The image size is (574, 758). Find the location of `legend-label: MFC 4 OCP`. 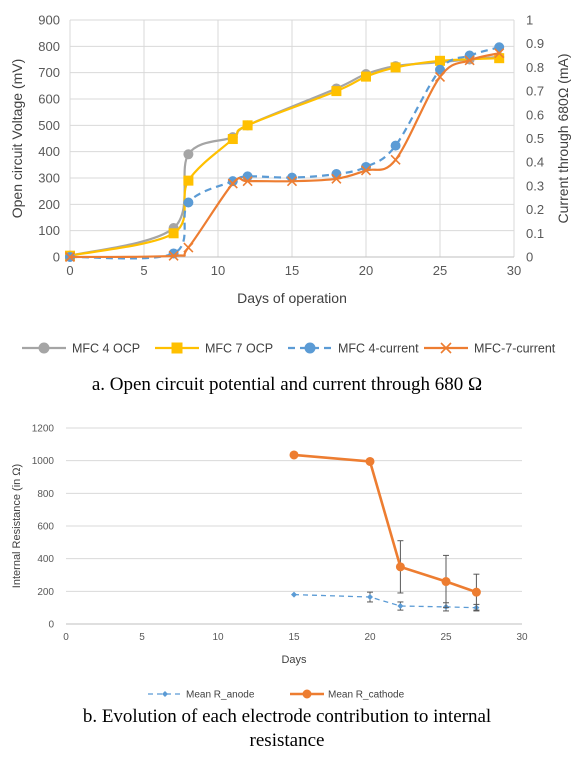

legend-label: MFC 4 OCP is located at coordinates (106, 349).